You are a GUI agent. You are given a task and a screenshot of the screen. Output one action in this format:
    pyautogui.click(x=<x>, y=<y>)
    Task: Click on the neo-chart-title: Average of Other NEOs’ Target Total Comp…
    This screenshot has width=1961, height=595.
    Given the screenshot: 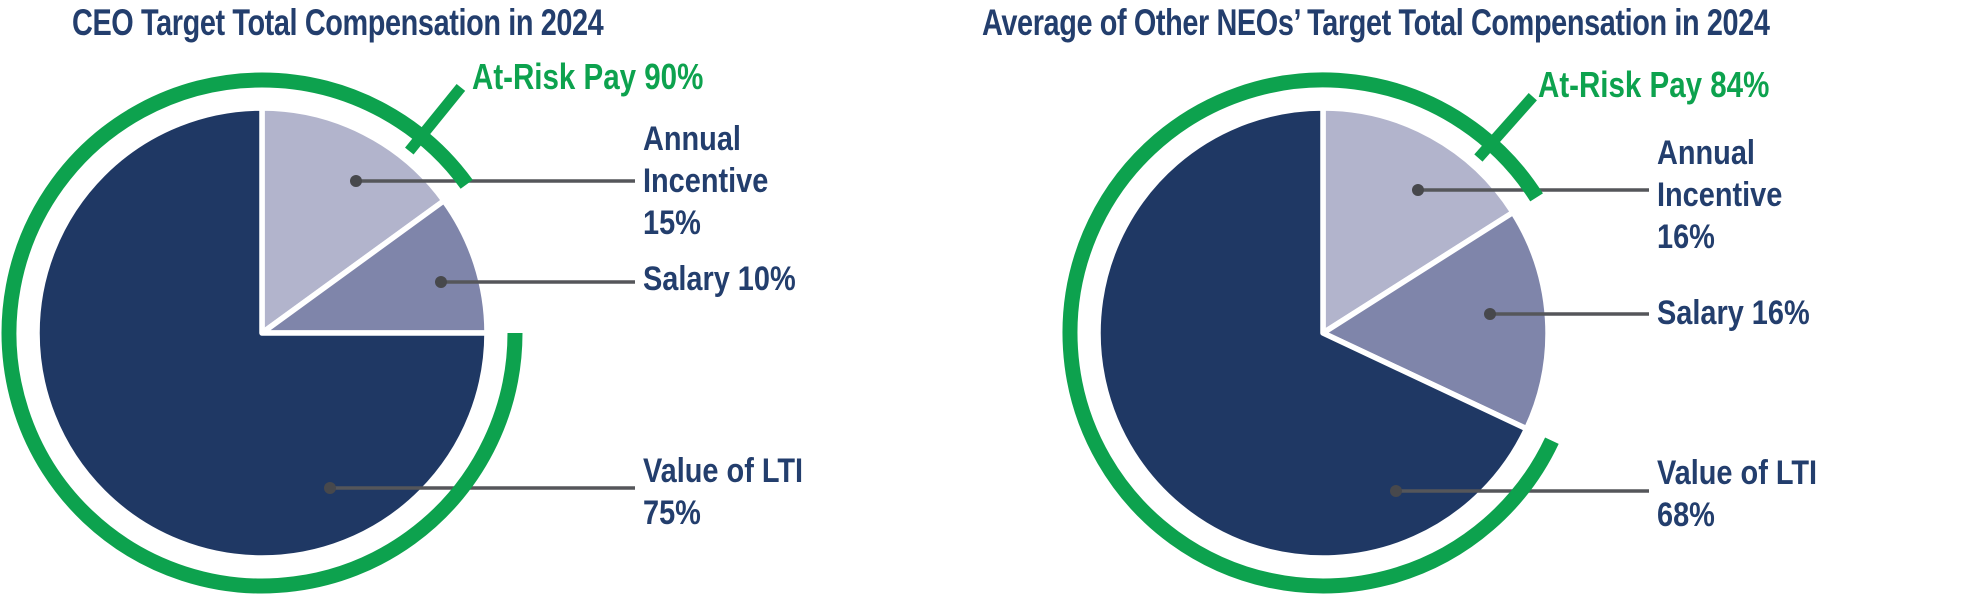 What is the action you would take?
    pyautogui.click(x=1376, y=22)
    